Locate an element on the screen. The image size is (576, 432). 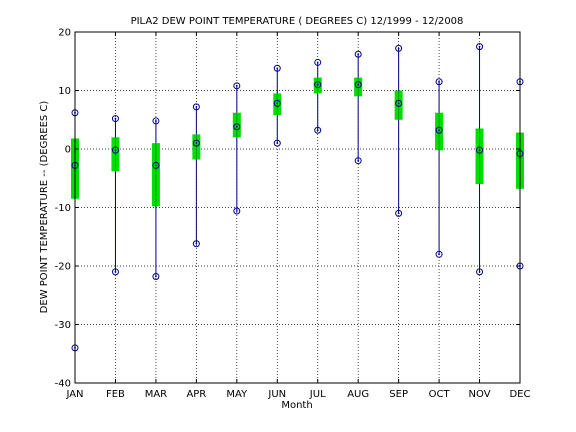
x-tick-label: MAY is located at coordinates (237, 394).